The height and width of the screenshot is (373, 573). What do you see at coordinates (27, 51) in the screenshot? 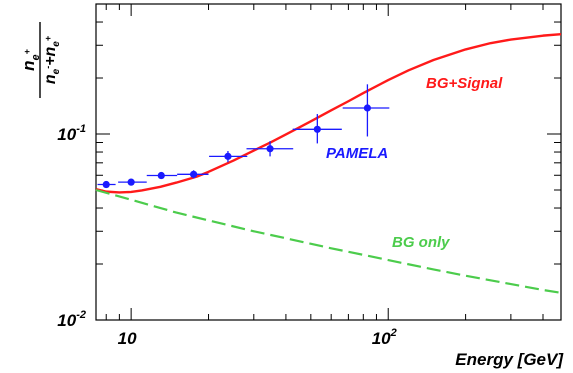
I see `y-label-num-sup: +` at bounding box center [27, 51].